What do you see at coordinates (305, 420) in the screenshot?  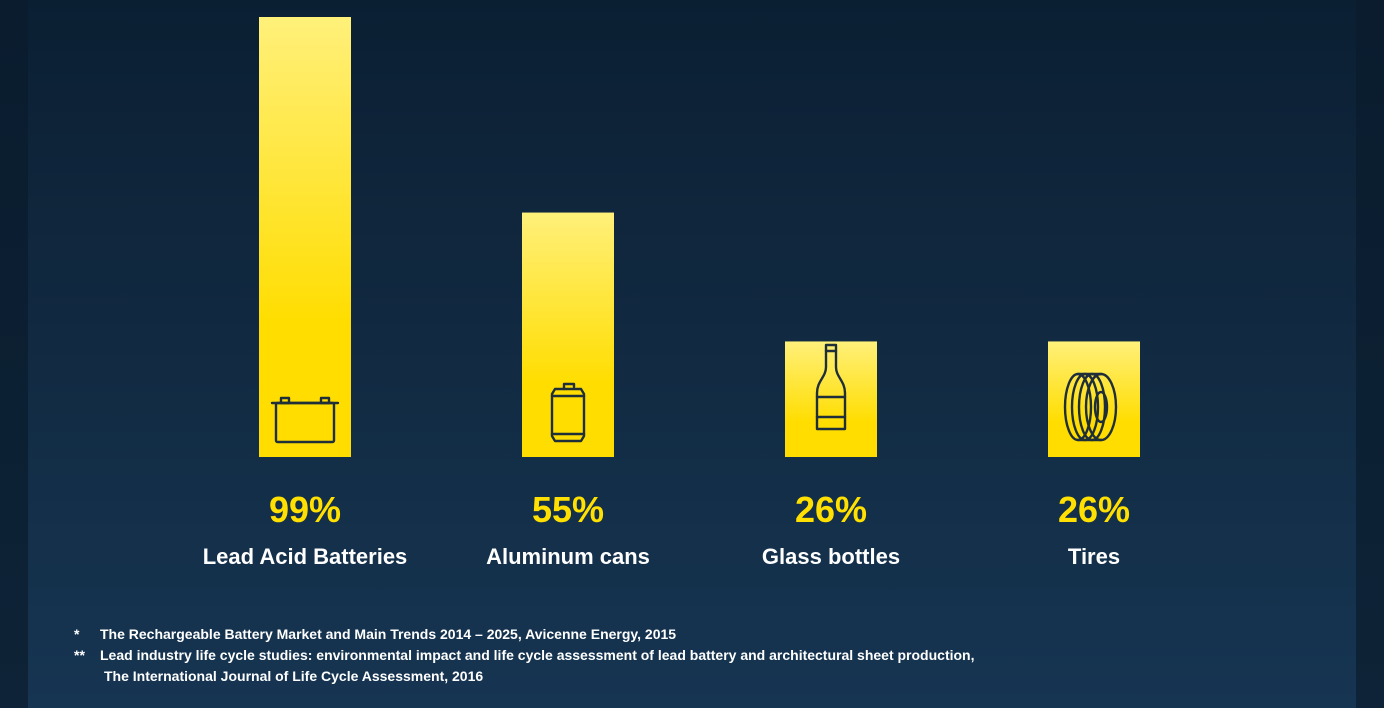 I see `battery-icon` at bounding box center [305, 420].